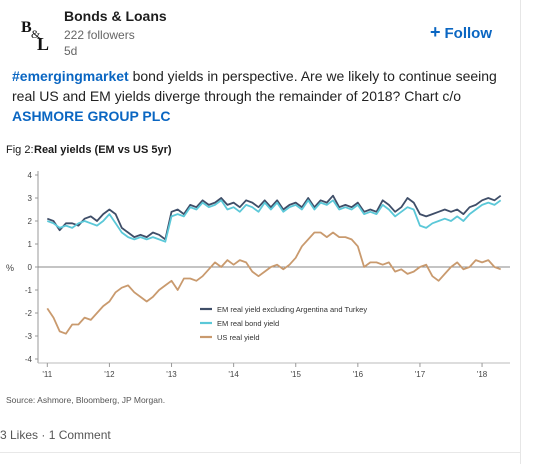 Image resolution: width=537 pixels, height=464 pixels. I want to click on author-name: Bonds & Loans, so click(115, 16).